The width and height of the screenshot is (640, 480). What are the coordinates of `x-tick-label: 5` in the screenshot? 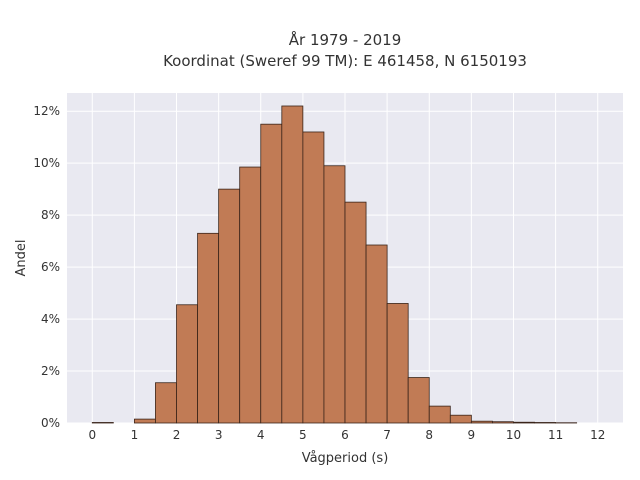 It's located at (303, 435).